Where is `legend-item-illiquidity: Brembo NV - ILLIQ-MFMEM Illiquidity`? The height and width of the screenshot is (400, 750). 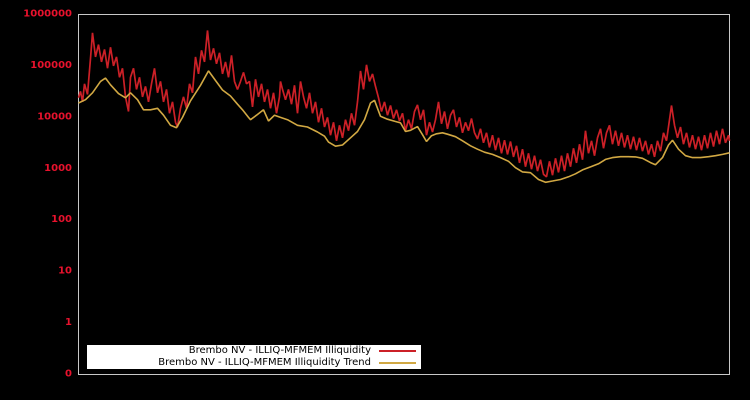
legend-item-illiquidity: Brembo NV - ILLIQ-MFMEM Illiquidity is located at coordinates (254, 351).